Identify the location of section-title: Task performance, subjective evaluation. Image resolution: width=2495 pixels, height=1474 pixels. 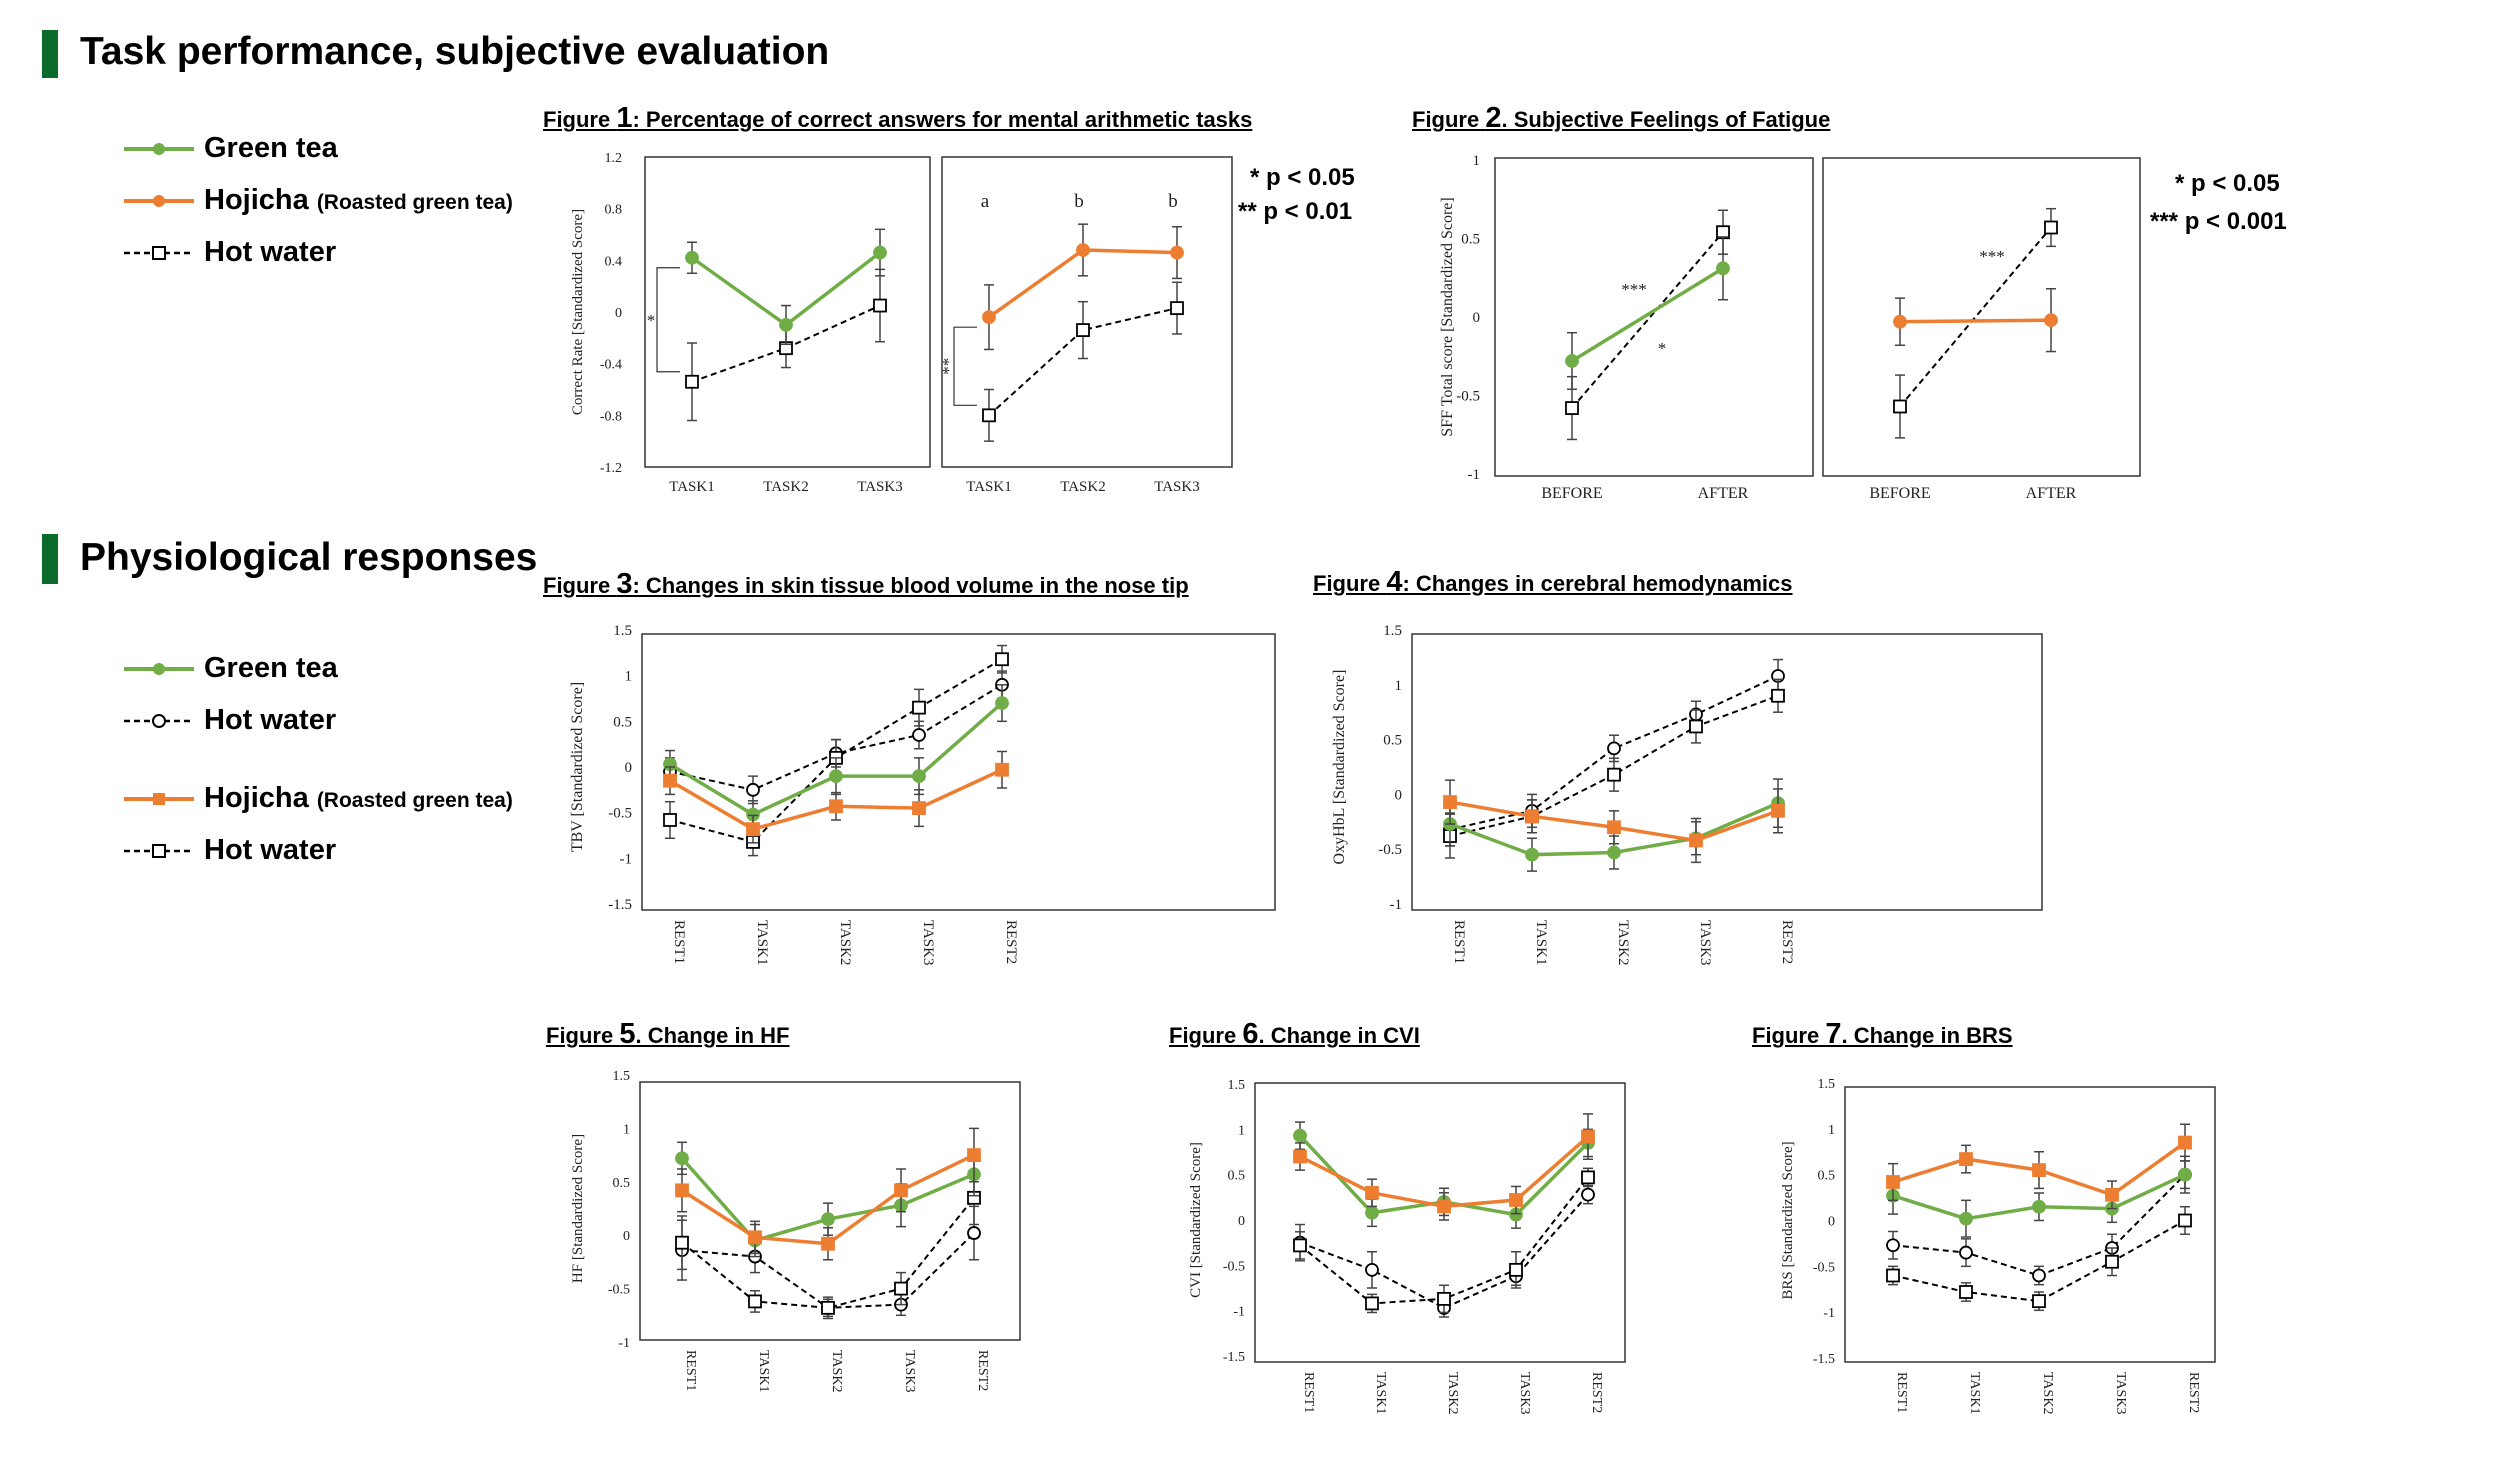
(455, 51).